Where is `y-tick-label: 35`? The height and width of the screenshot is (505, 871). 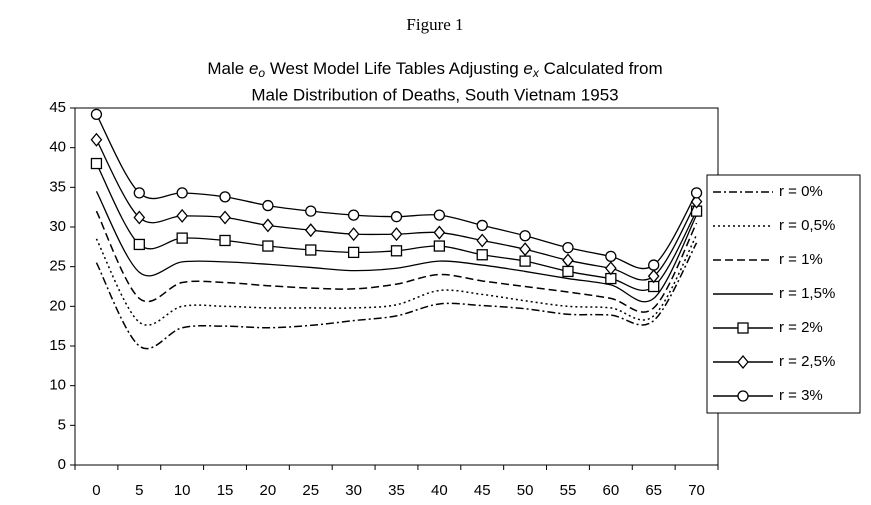 y-tick-label: 35 is located at coordinates (57, 186).